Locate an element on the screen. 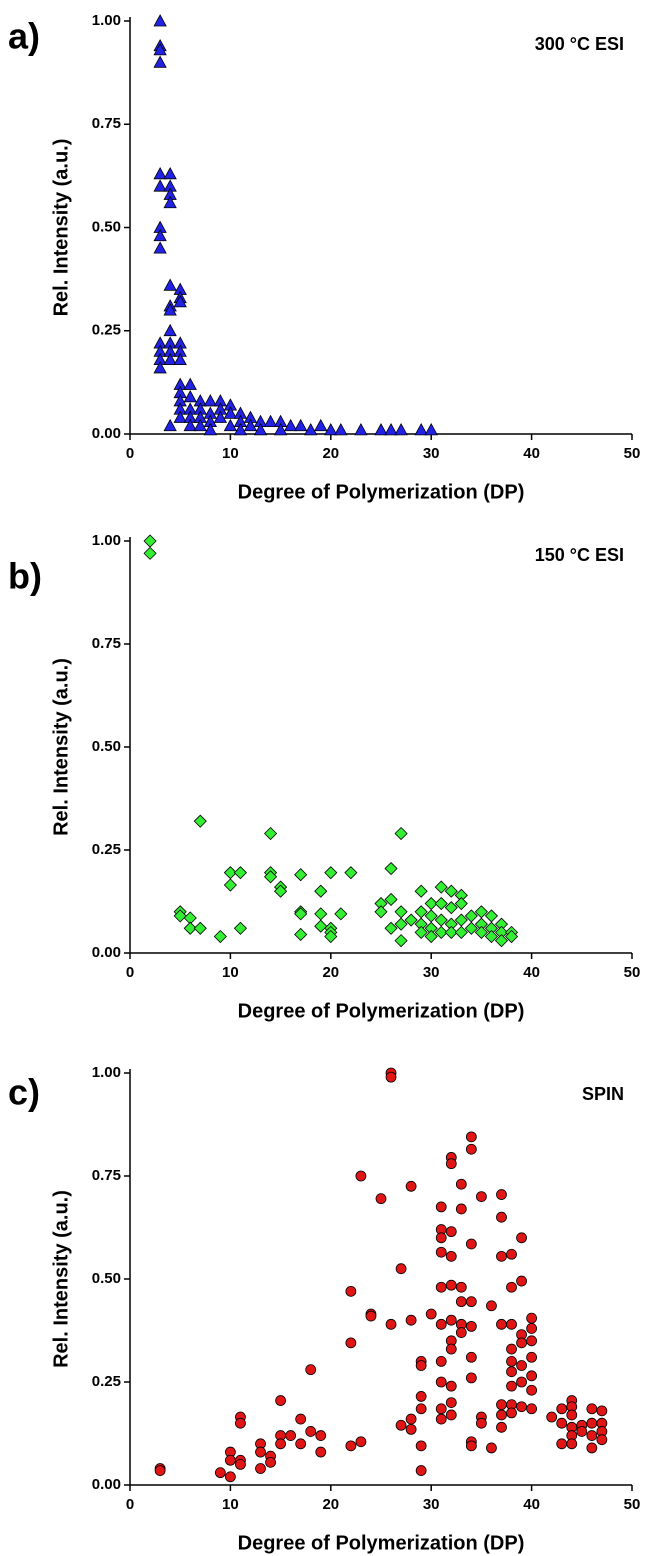 The height and width of the screenshot is (1556, 645). x-tick-label: 20 is located at coordinates (330, 453).